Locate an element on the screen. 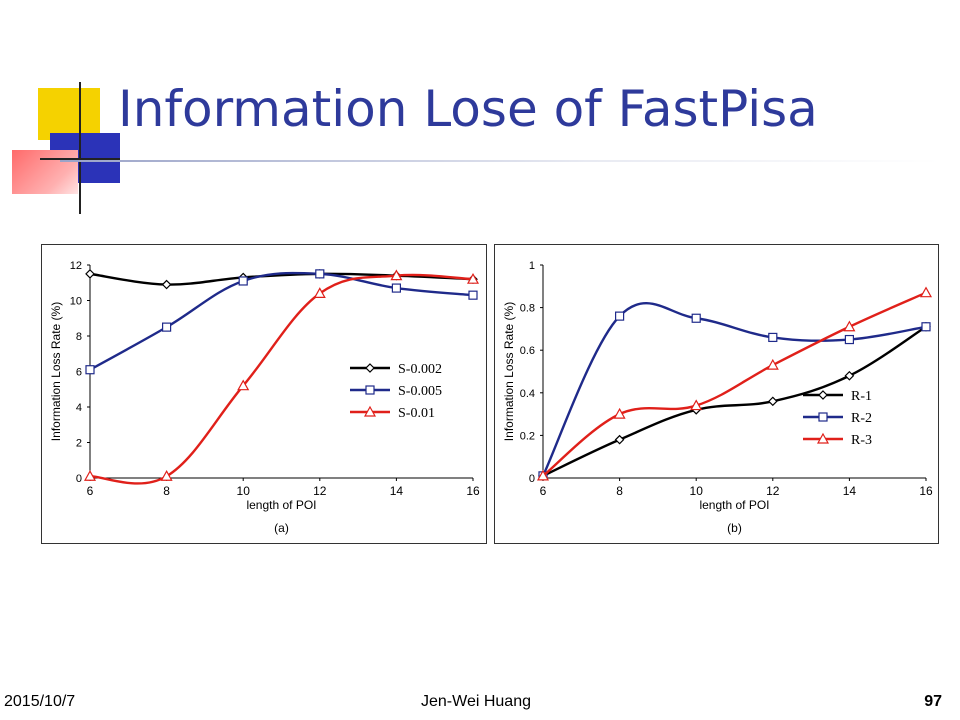 The image size is (960, 720). chart-b-x-tick-label: 10 is located at coordinates (697, 491).